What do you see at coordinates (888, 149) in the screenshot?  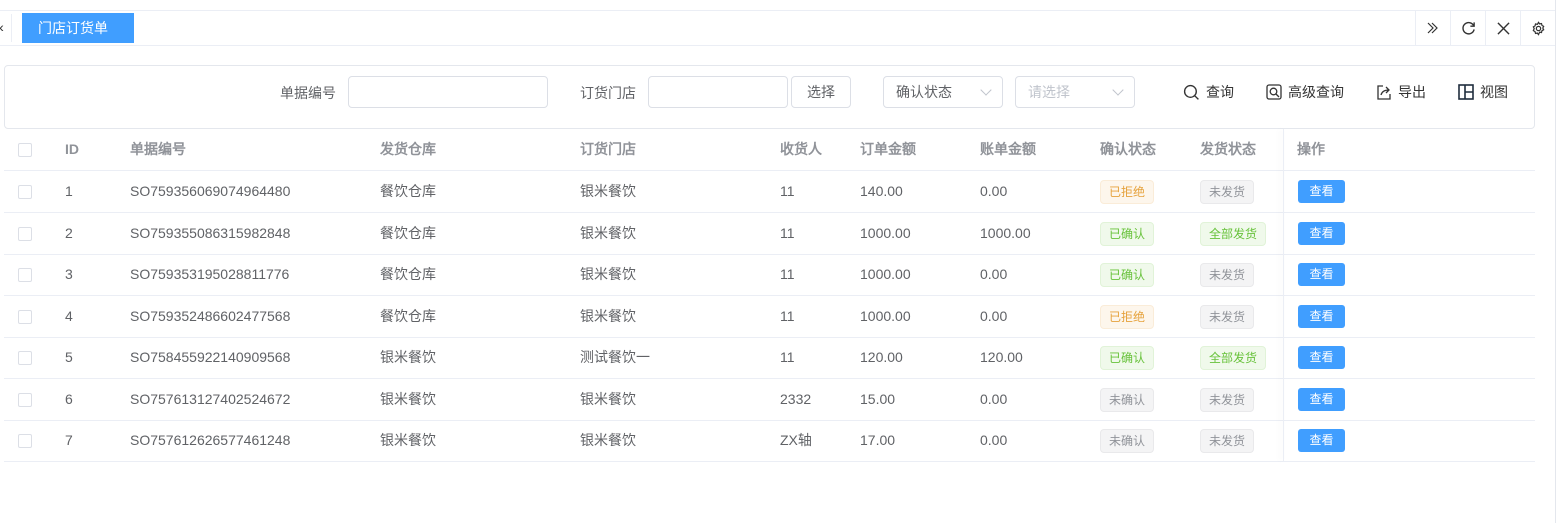 I see `column-header: 订单金额` at bounding box center [888, 149].